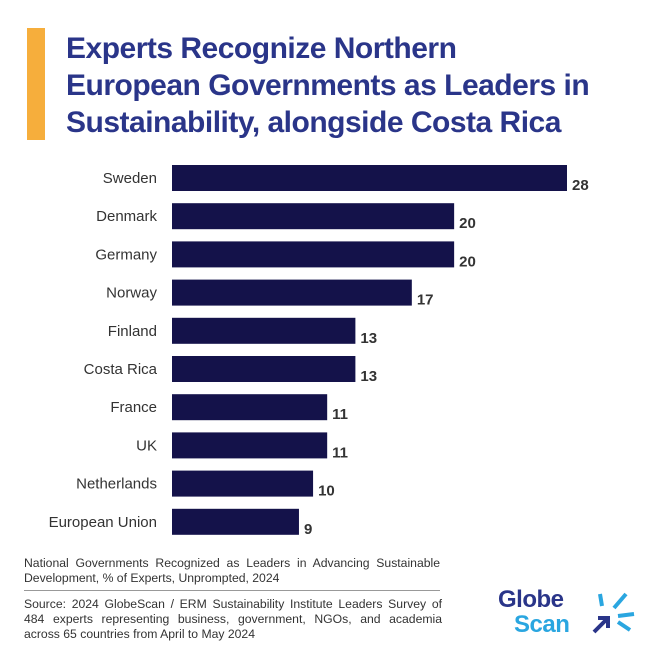 This screenshot has width=650, height=650. What do you see at coordinates (133, 407) in the screenshot?
I see `category-label: France` at bounding box center [133, 407].